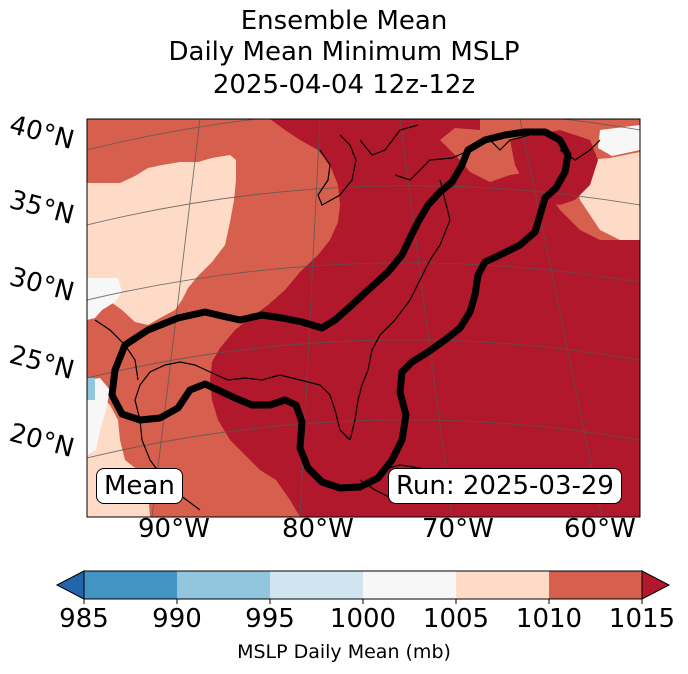 The width and height of the screenshot is (688, 674). What do you see at coordinates (139, 486) in the screenshot?
I see `mean-label: Mean` at bounding box center [139, 486].